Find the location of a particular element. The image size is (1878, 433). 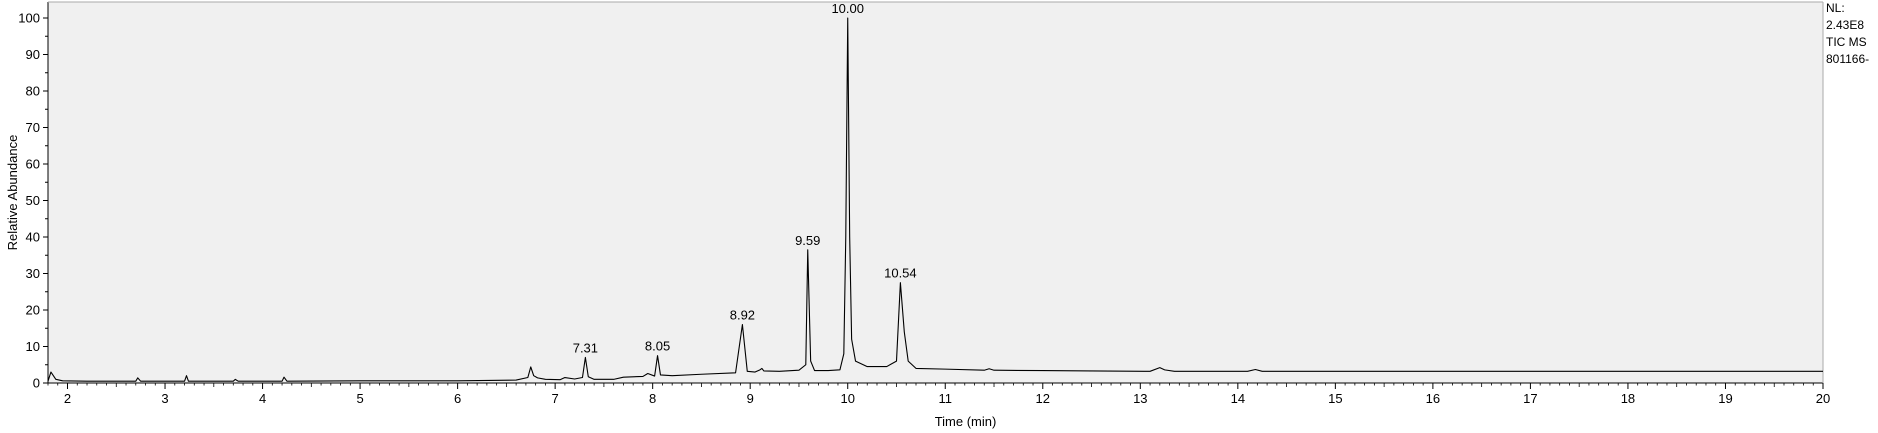

peak-label: 7.31 is located at coordinates (585, 347).